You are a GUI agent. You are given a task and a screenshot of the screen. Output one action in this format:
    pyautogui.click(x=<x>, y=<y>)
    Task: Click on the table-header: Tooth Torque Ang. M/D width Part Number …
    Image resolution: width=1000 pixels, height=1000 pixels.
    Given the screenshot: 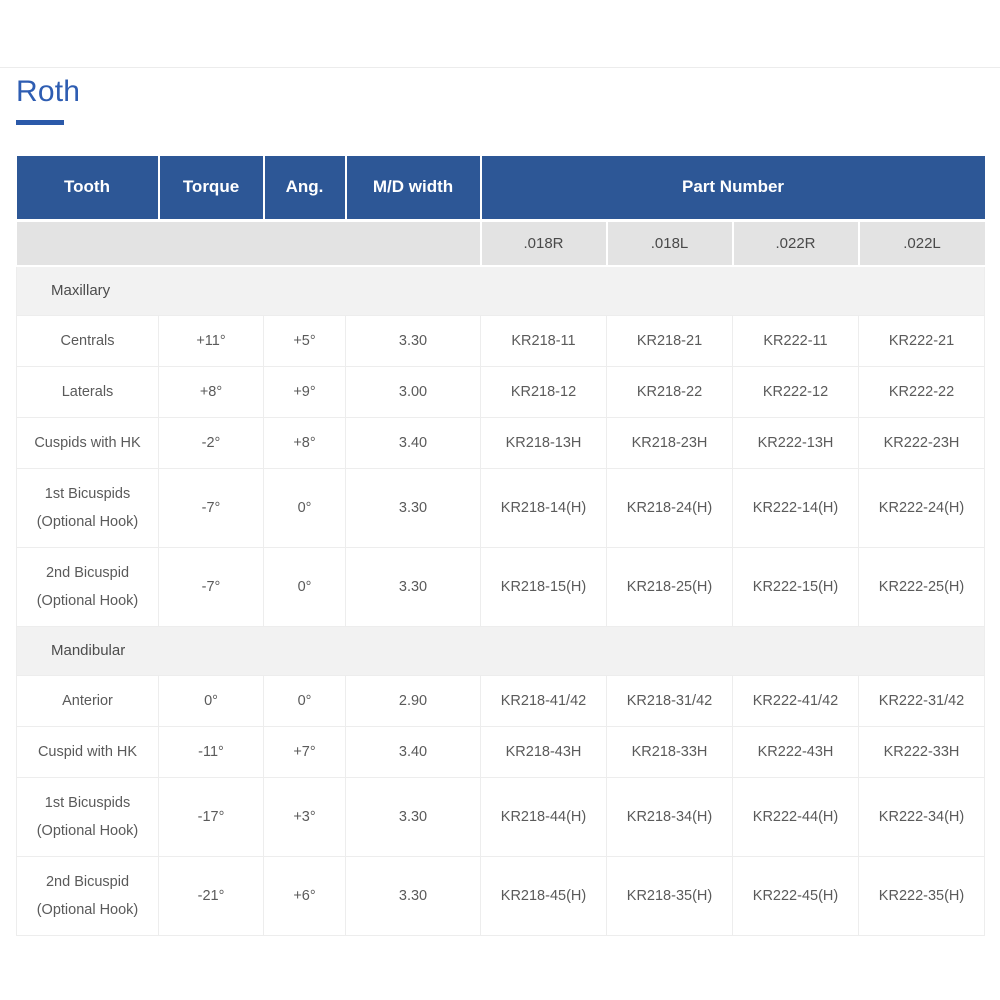 What is the action you would take?
    pyautogui.click(x=500, y=211)
    